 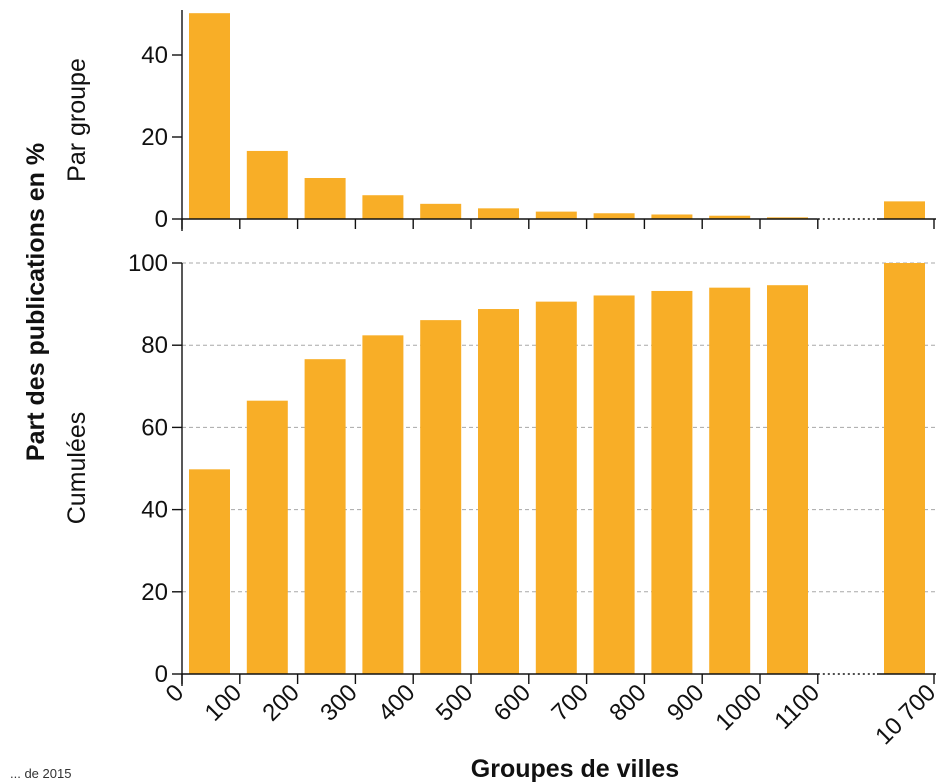 I want to click on x-tick-label: 500, so click(x=454, y=702).